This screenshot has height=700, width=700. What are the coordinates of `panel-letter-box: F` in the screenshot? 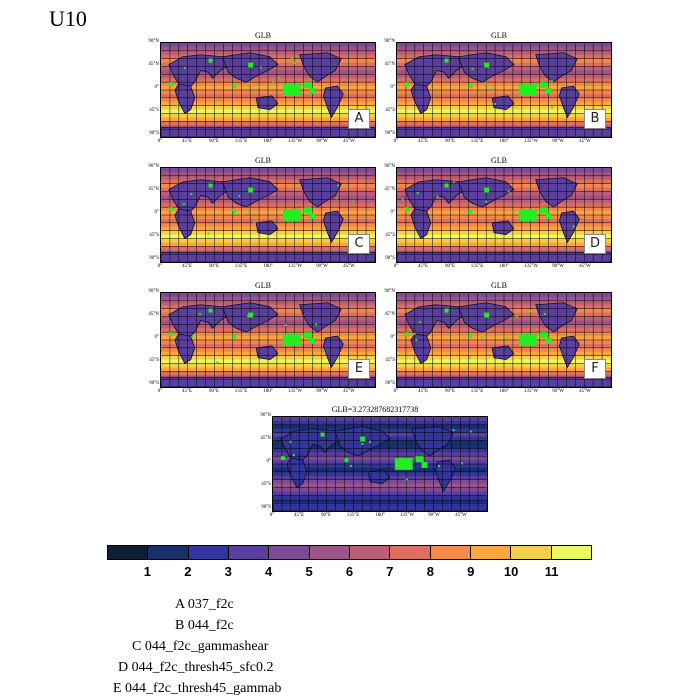 It's located at (595, 369).